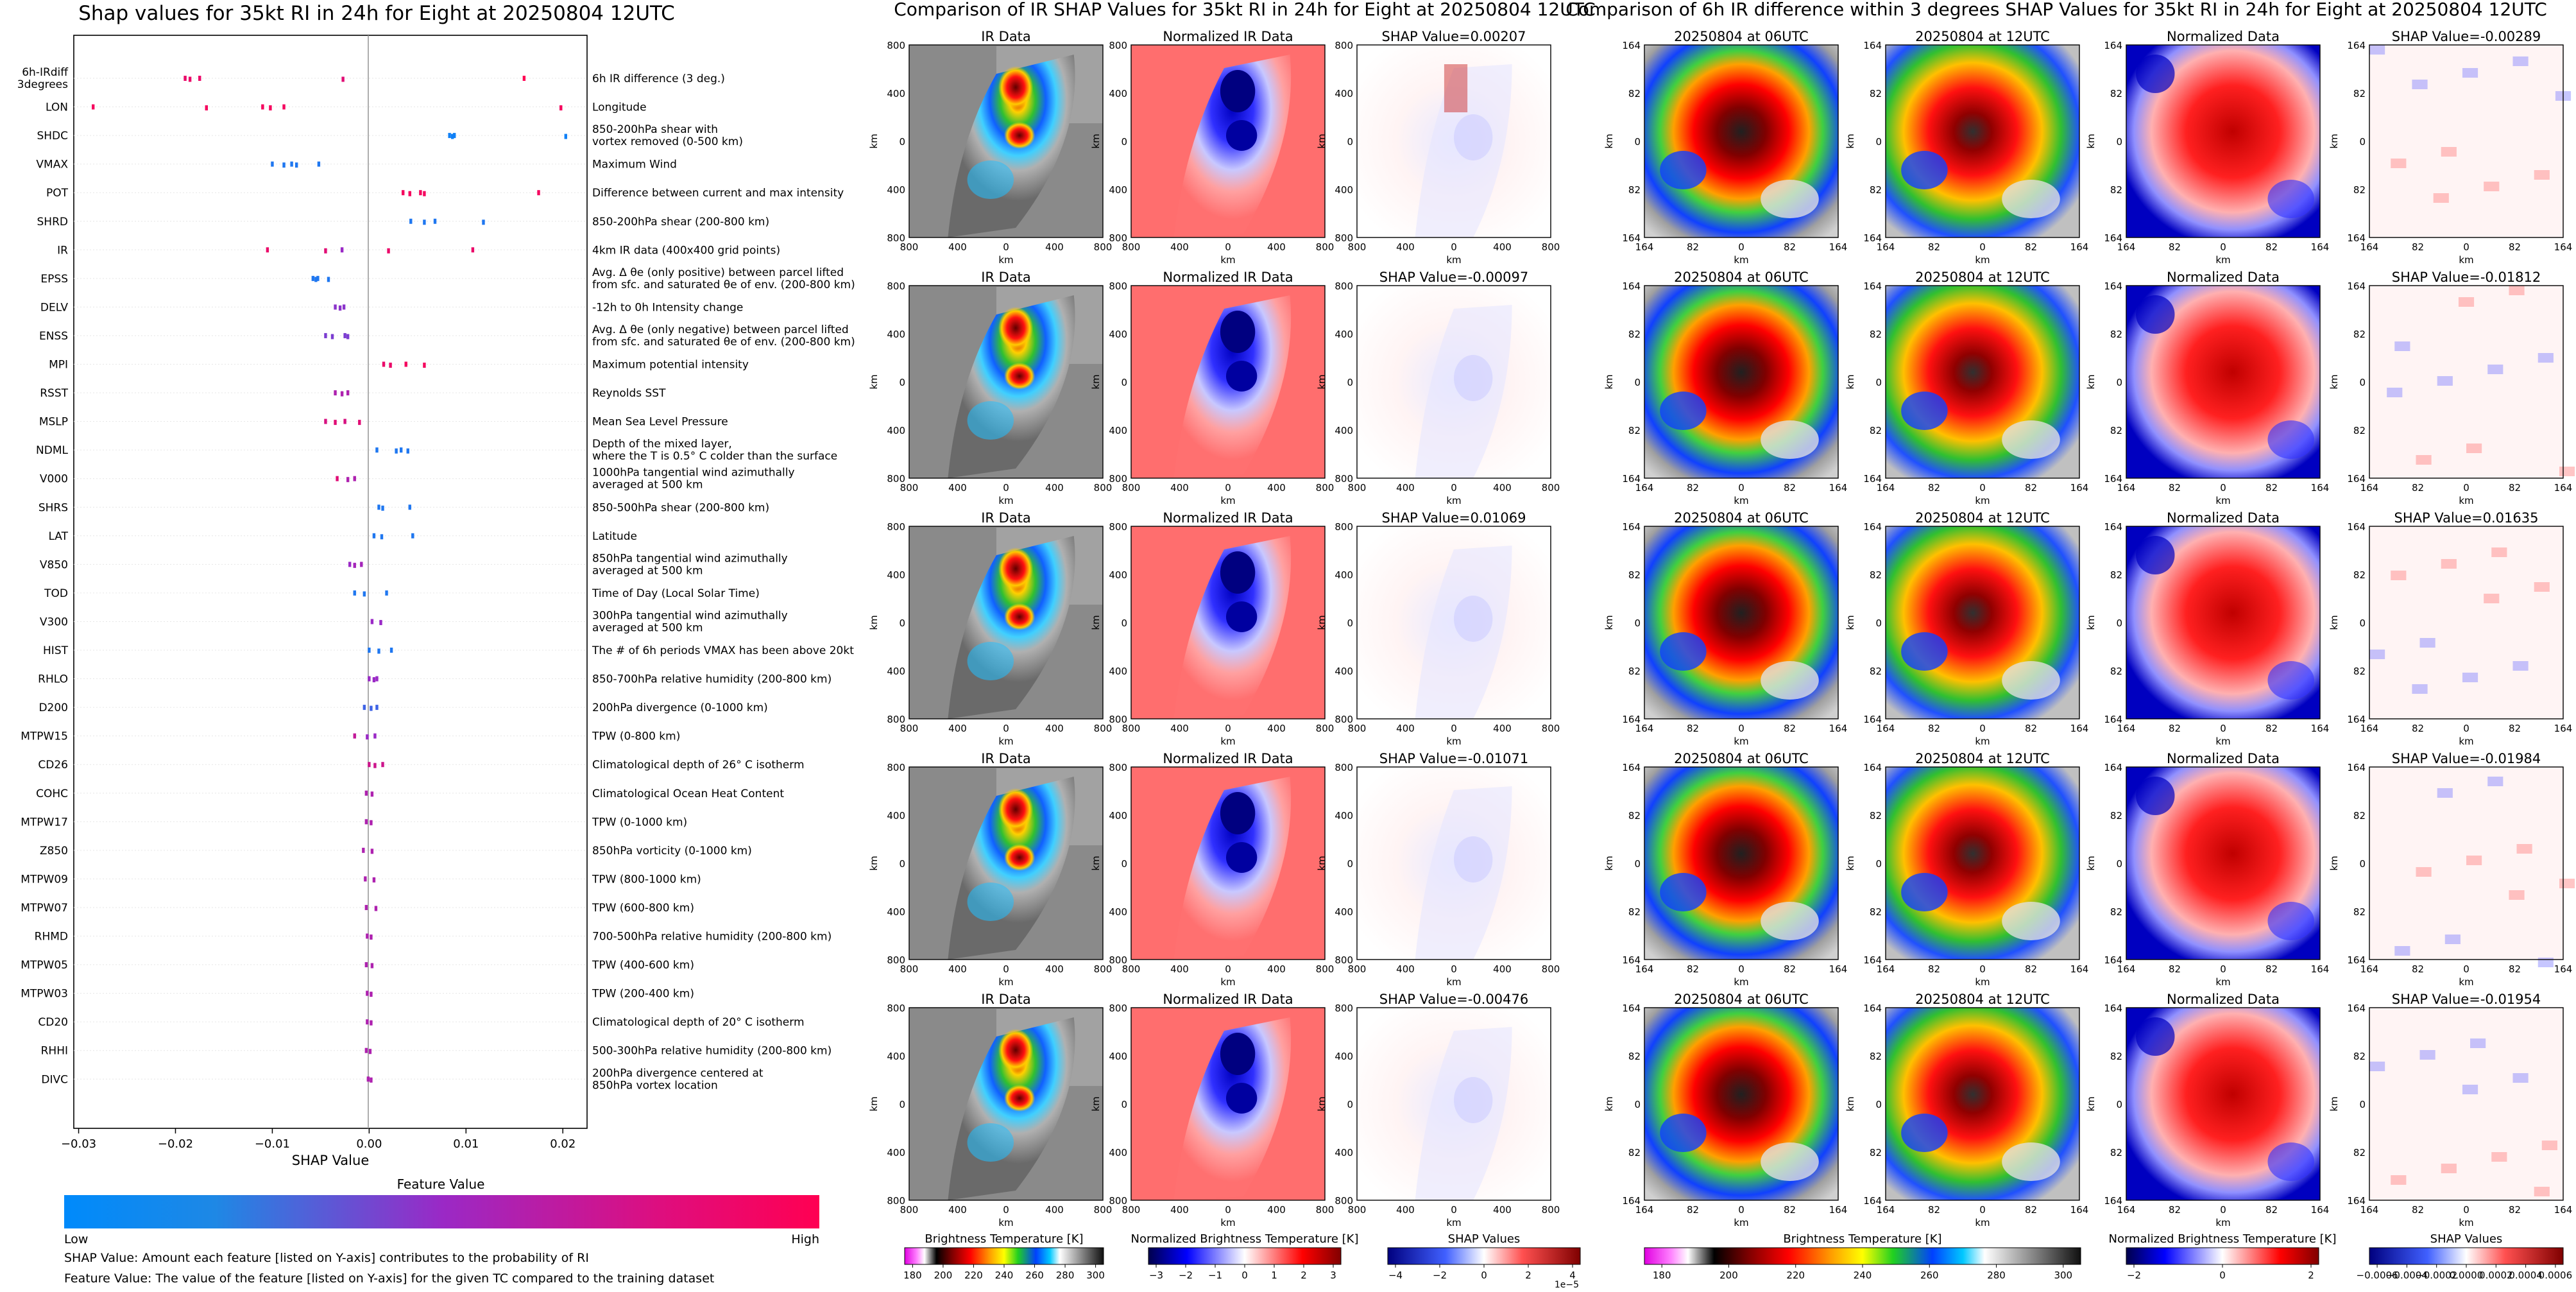 Image resolution: width=2576 pixels, height=1292 pixels. I want to click on colorbar-tick-label: 240, so click(1863, 1275).